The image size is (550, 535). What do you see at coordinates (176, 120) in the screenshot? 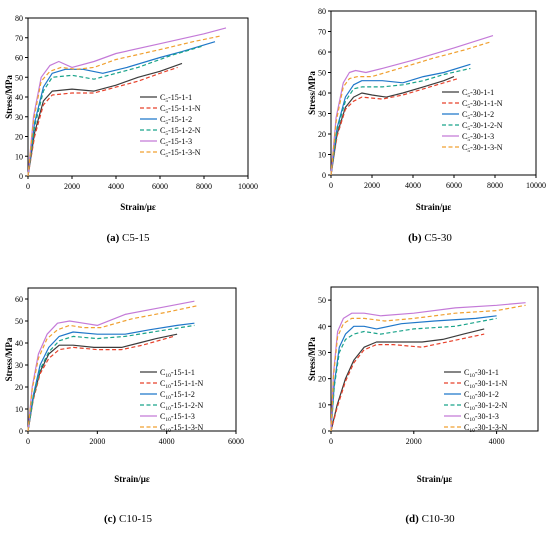
I see `legend-label: C5-15-1-2` at bounding box center [176, 120].